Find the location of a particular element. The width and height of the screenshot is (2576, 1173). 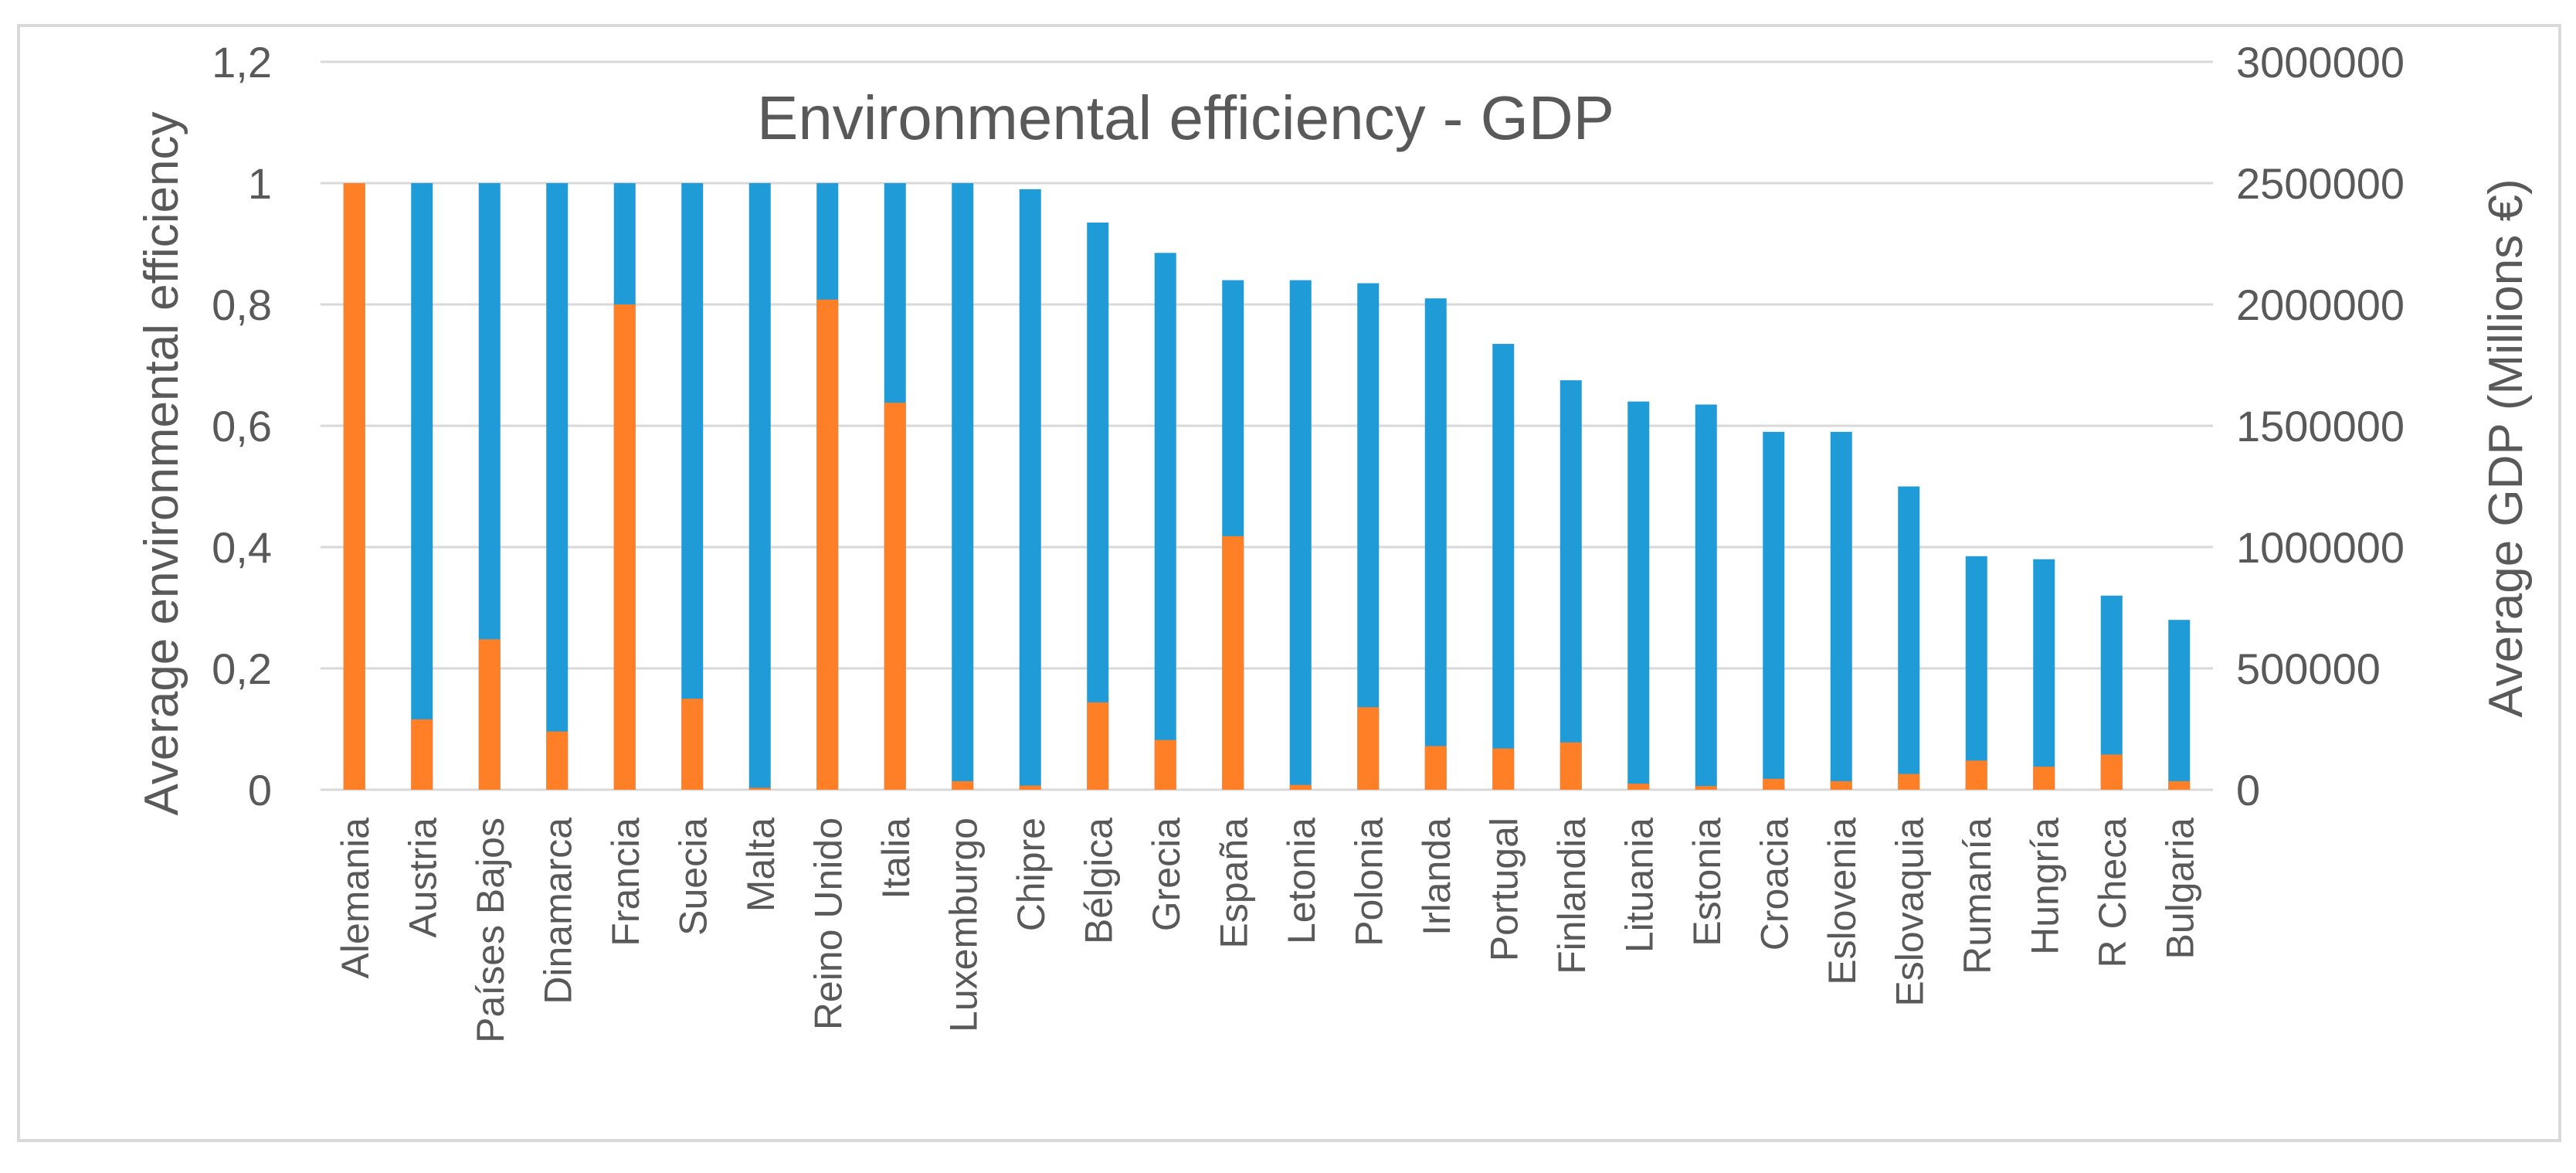

y-left-tick-label: 0,4 is located at coordinates (242, 547).